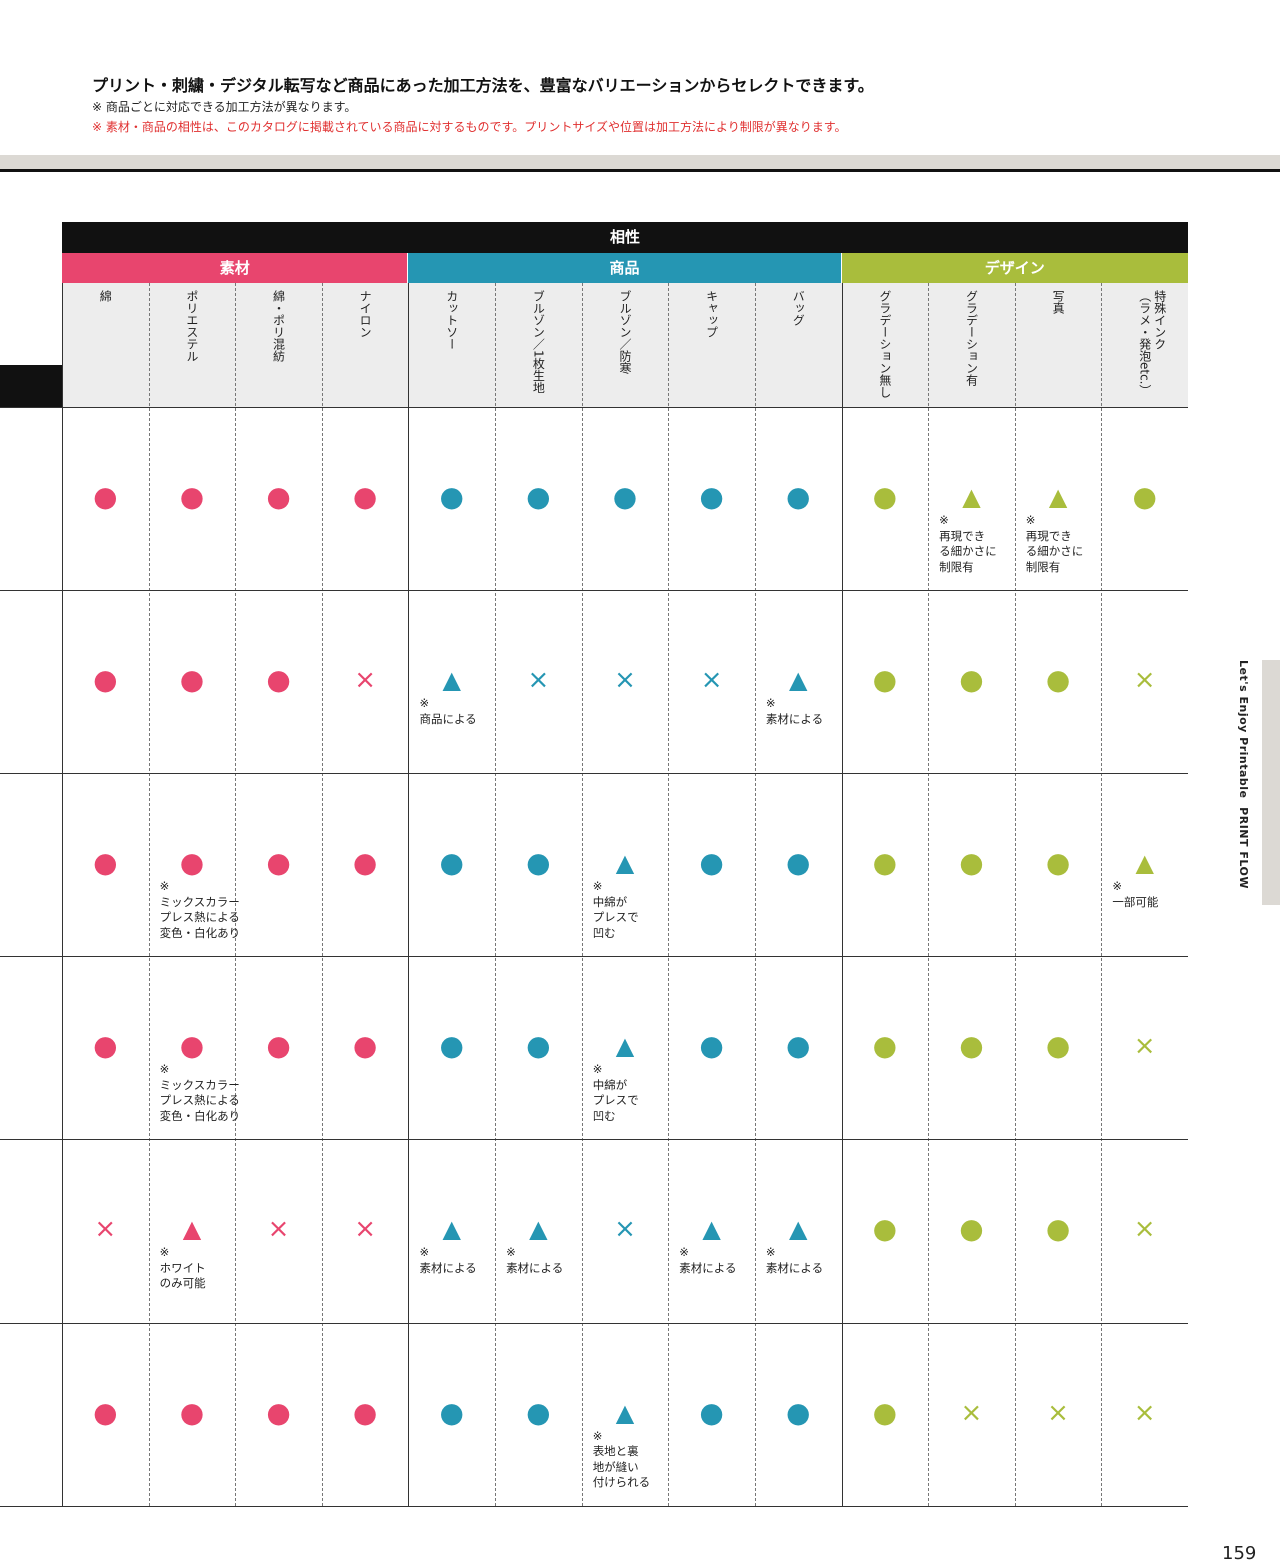  I want to click on note: ※ 商品ごとに対応できる加工方法が異なります。, so click(224, 107).